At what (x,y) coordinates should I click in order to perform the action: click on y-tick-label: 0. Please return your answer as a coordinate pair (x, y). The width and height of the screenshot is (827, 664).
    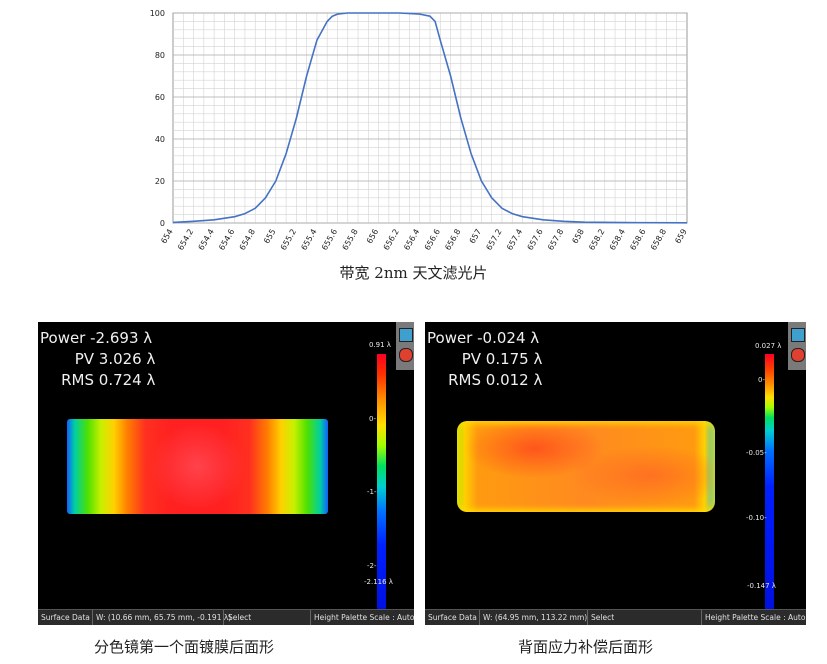
    Looking at the image, I should click on (162, 223).